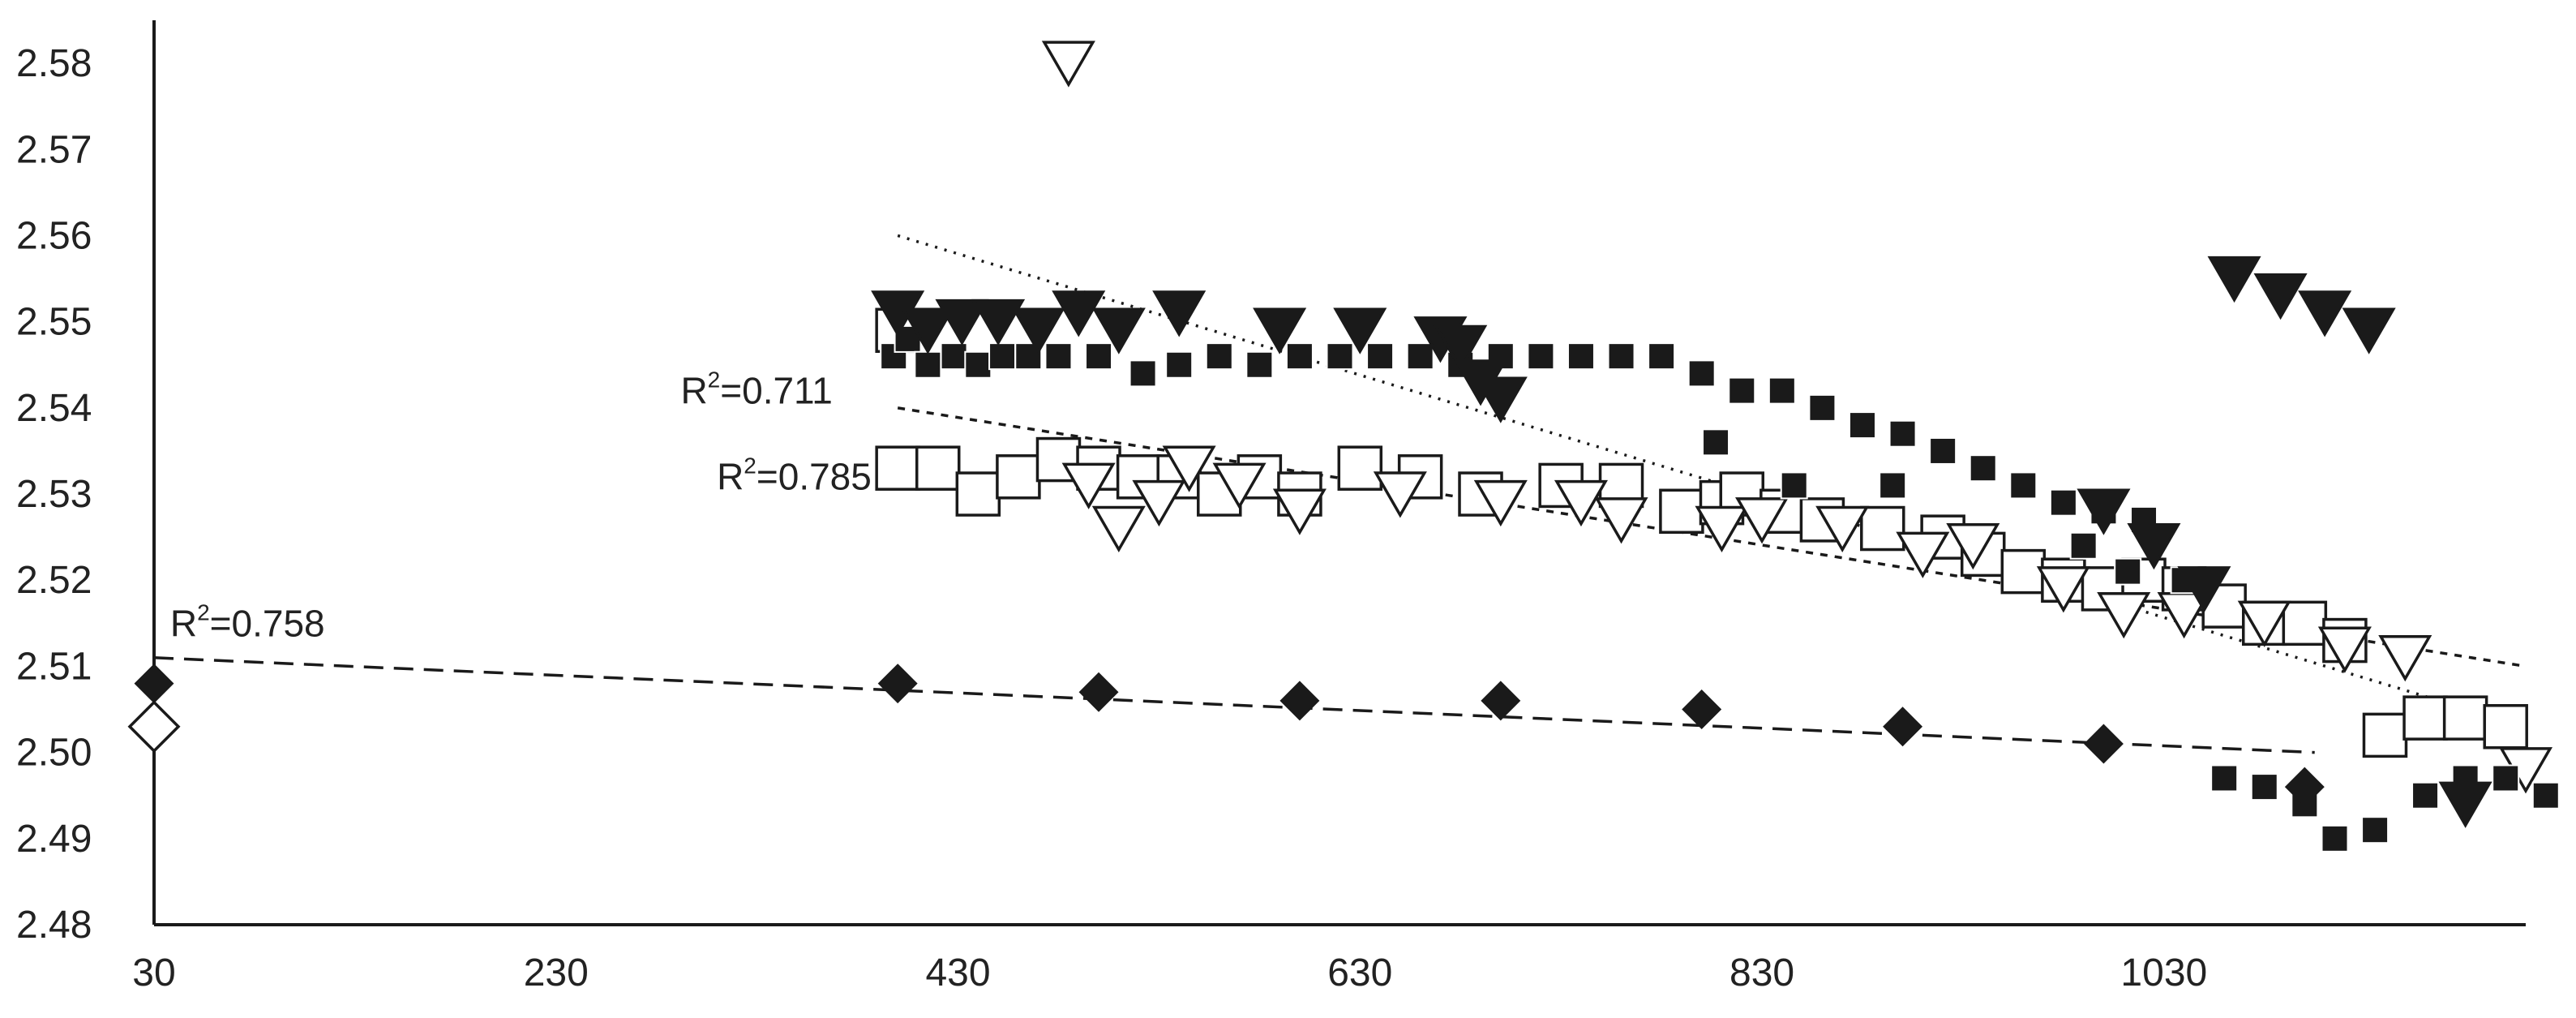 This screenshot has height=1018, width=2576. I want to click on x-tick-label: 430, so click(957, 972).